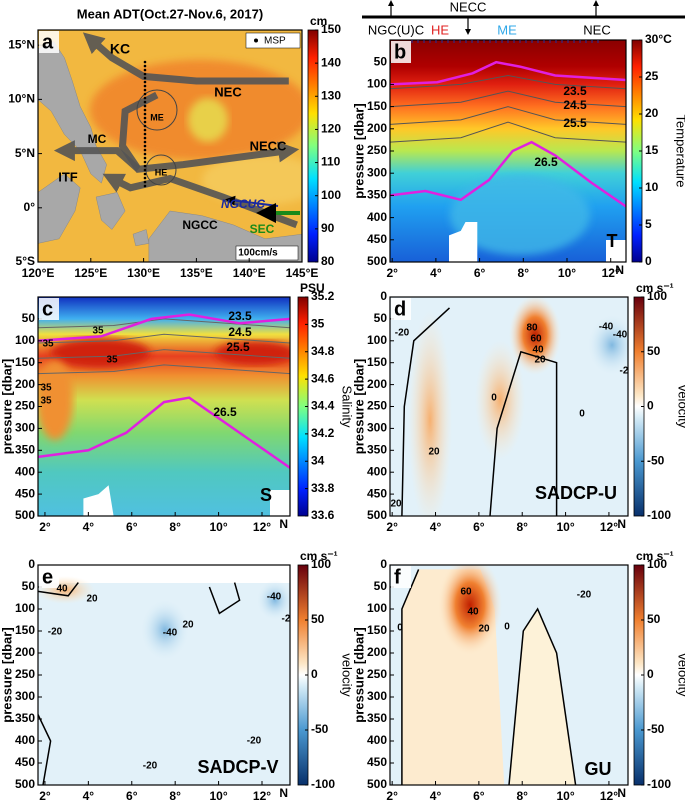 The width and height of the screenshot is (685, 805). I want to click on colorbar-unit: cm, so click(318, 21).